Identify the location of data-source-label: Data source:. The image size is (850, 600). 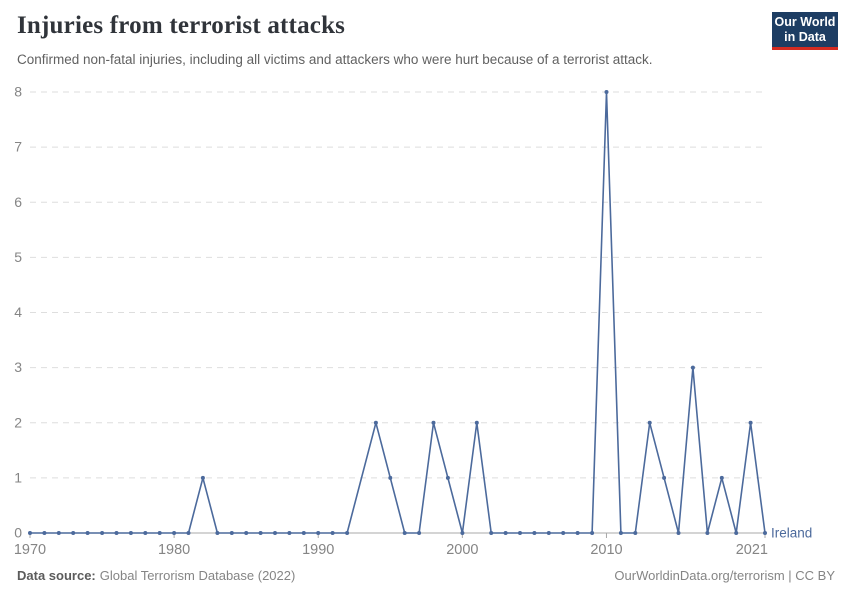
(56, 575).